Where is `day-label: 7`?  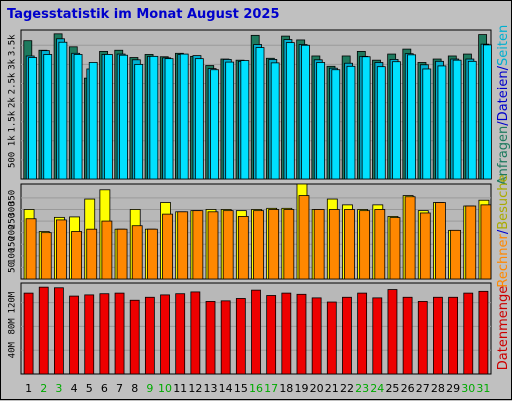
day-label: 7 is located at coordinates (119, 388).